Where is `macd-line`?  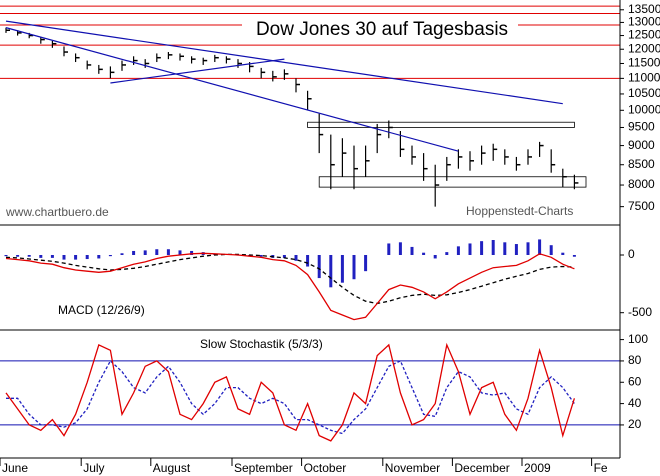 macd-line is located at coordinates (290, 286).